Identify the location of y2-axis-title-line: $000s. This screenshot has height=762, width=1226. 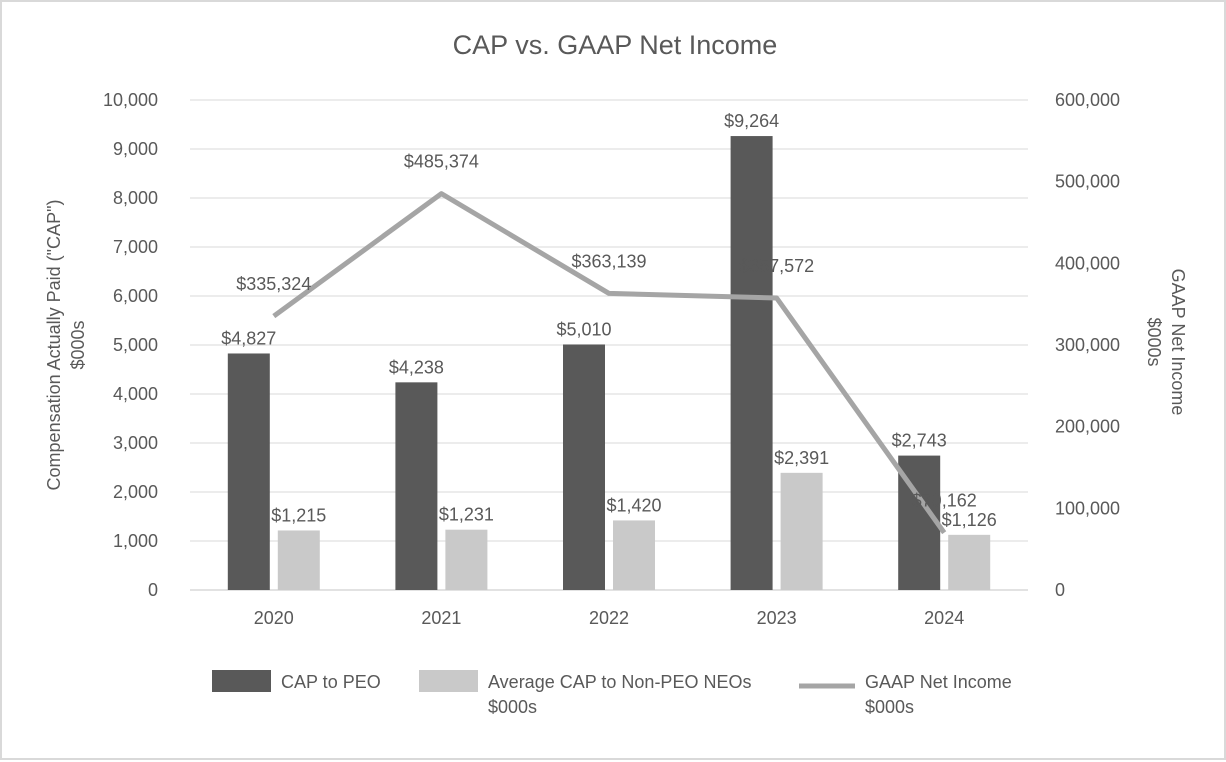
(1154, 341).